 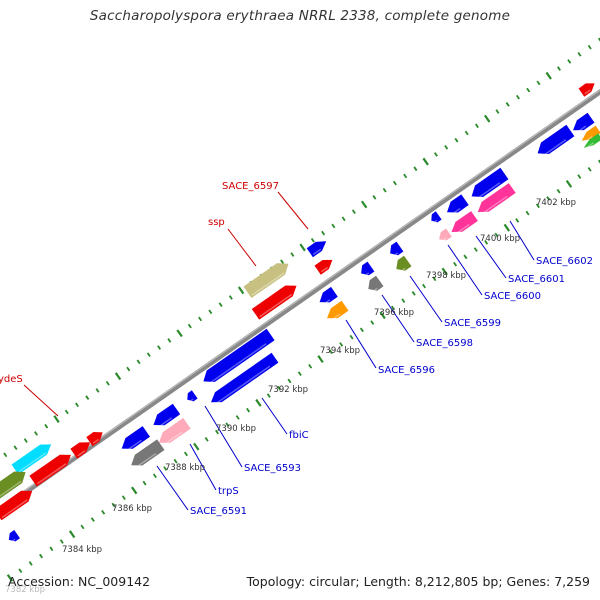 What do you see at coordinates (444, 343) in the screenshot?
I see `gene-label: SACE_6598` at bounding box center [444, 343].